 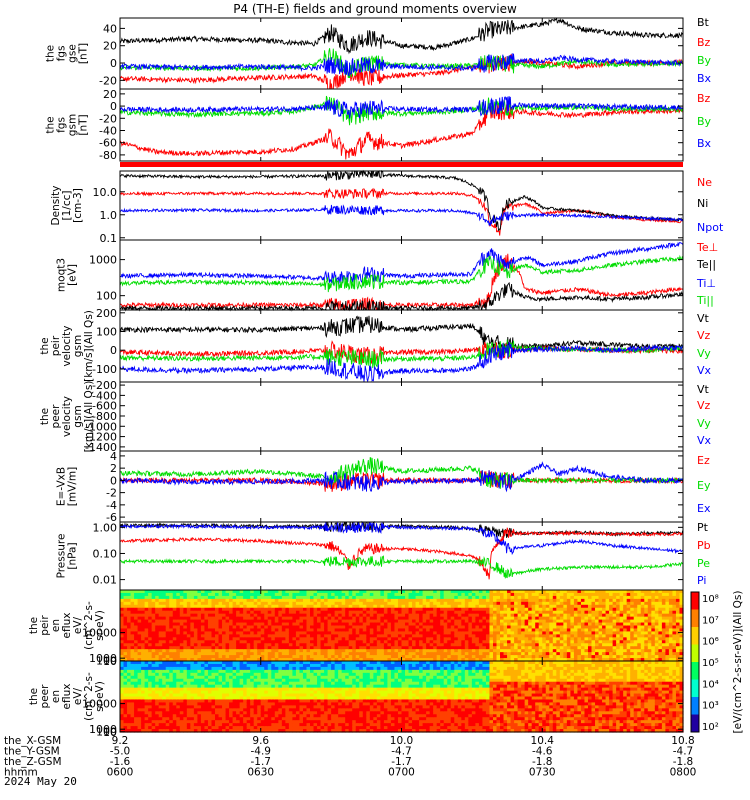 What do you see at coordinates (105, 192) in the screenshot?
I see `density-ytick-label: 10.0` at bounding box center [105, 192].